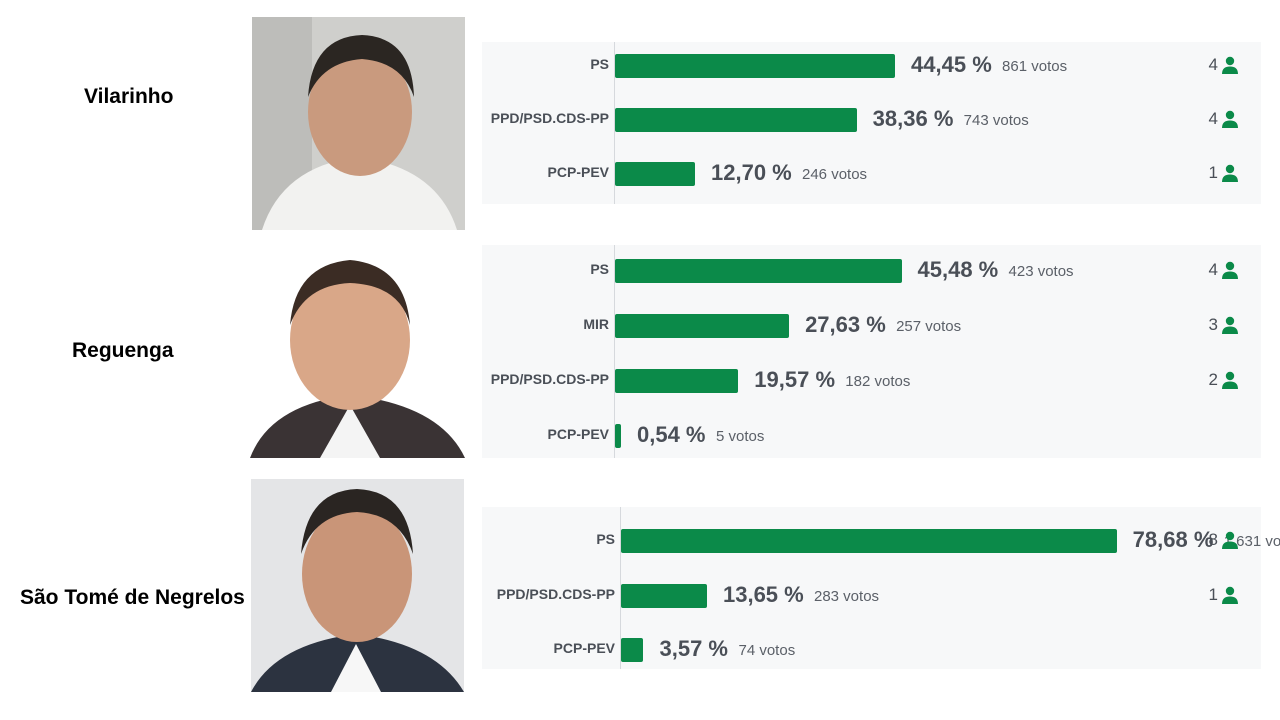  I want to click on candidate-photo-vilarinho, so click(358, 123).